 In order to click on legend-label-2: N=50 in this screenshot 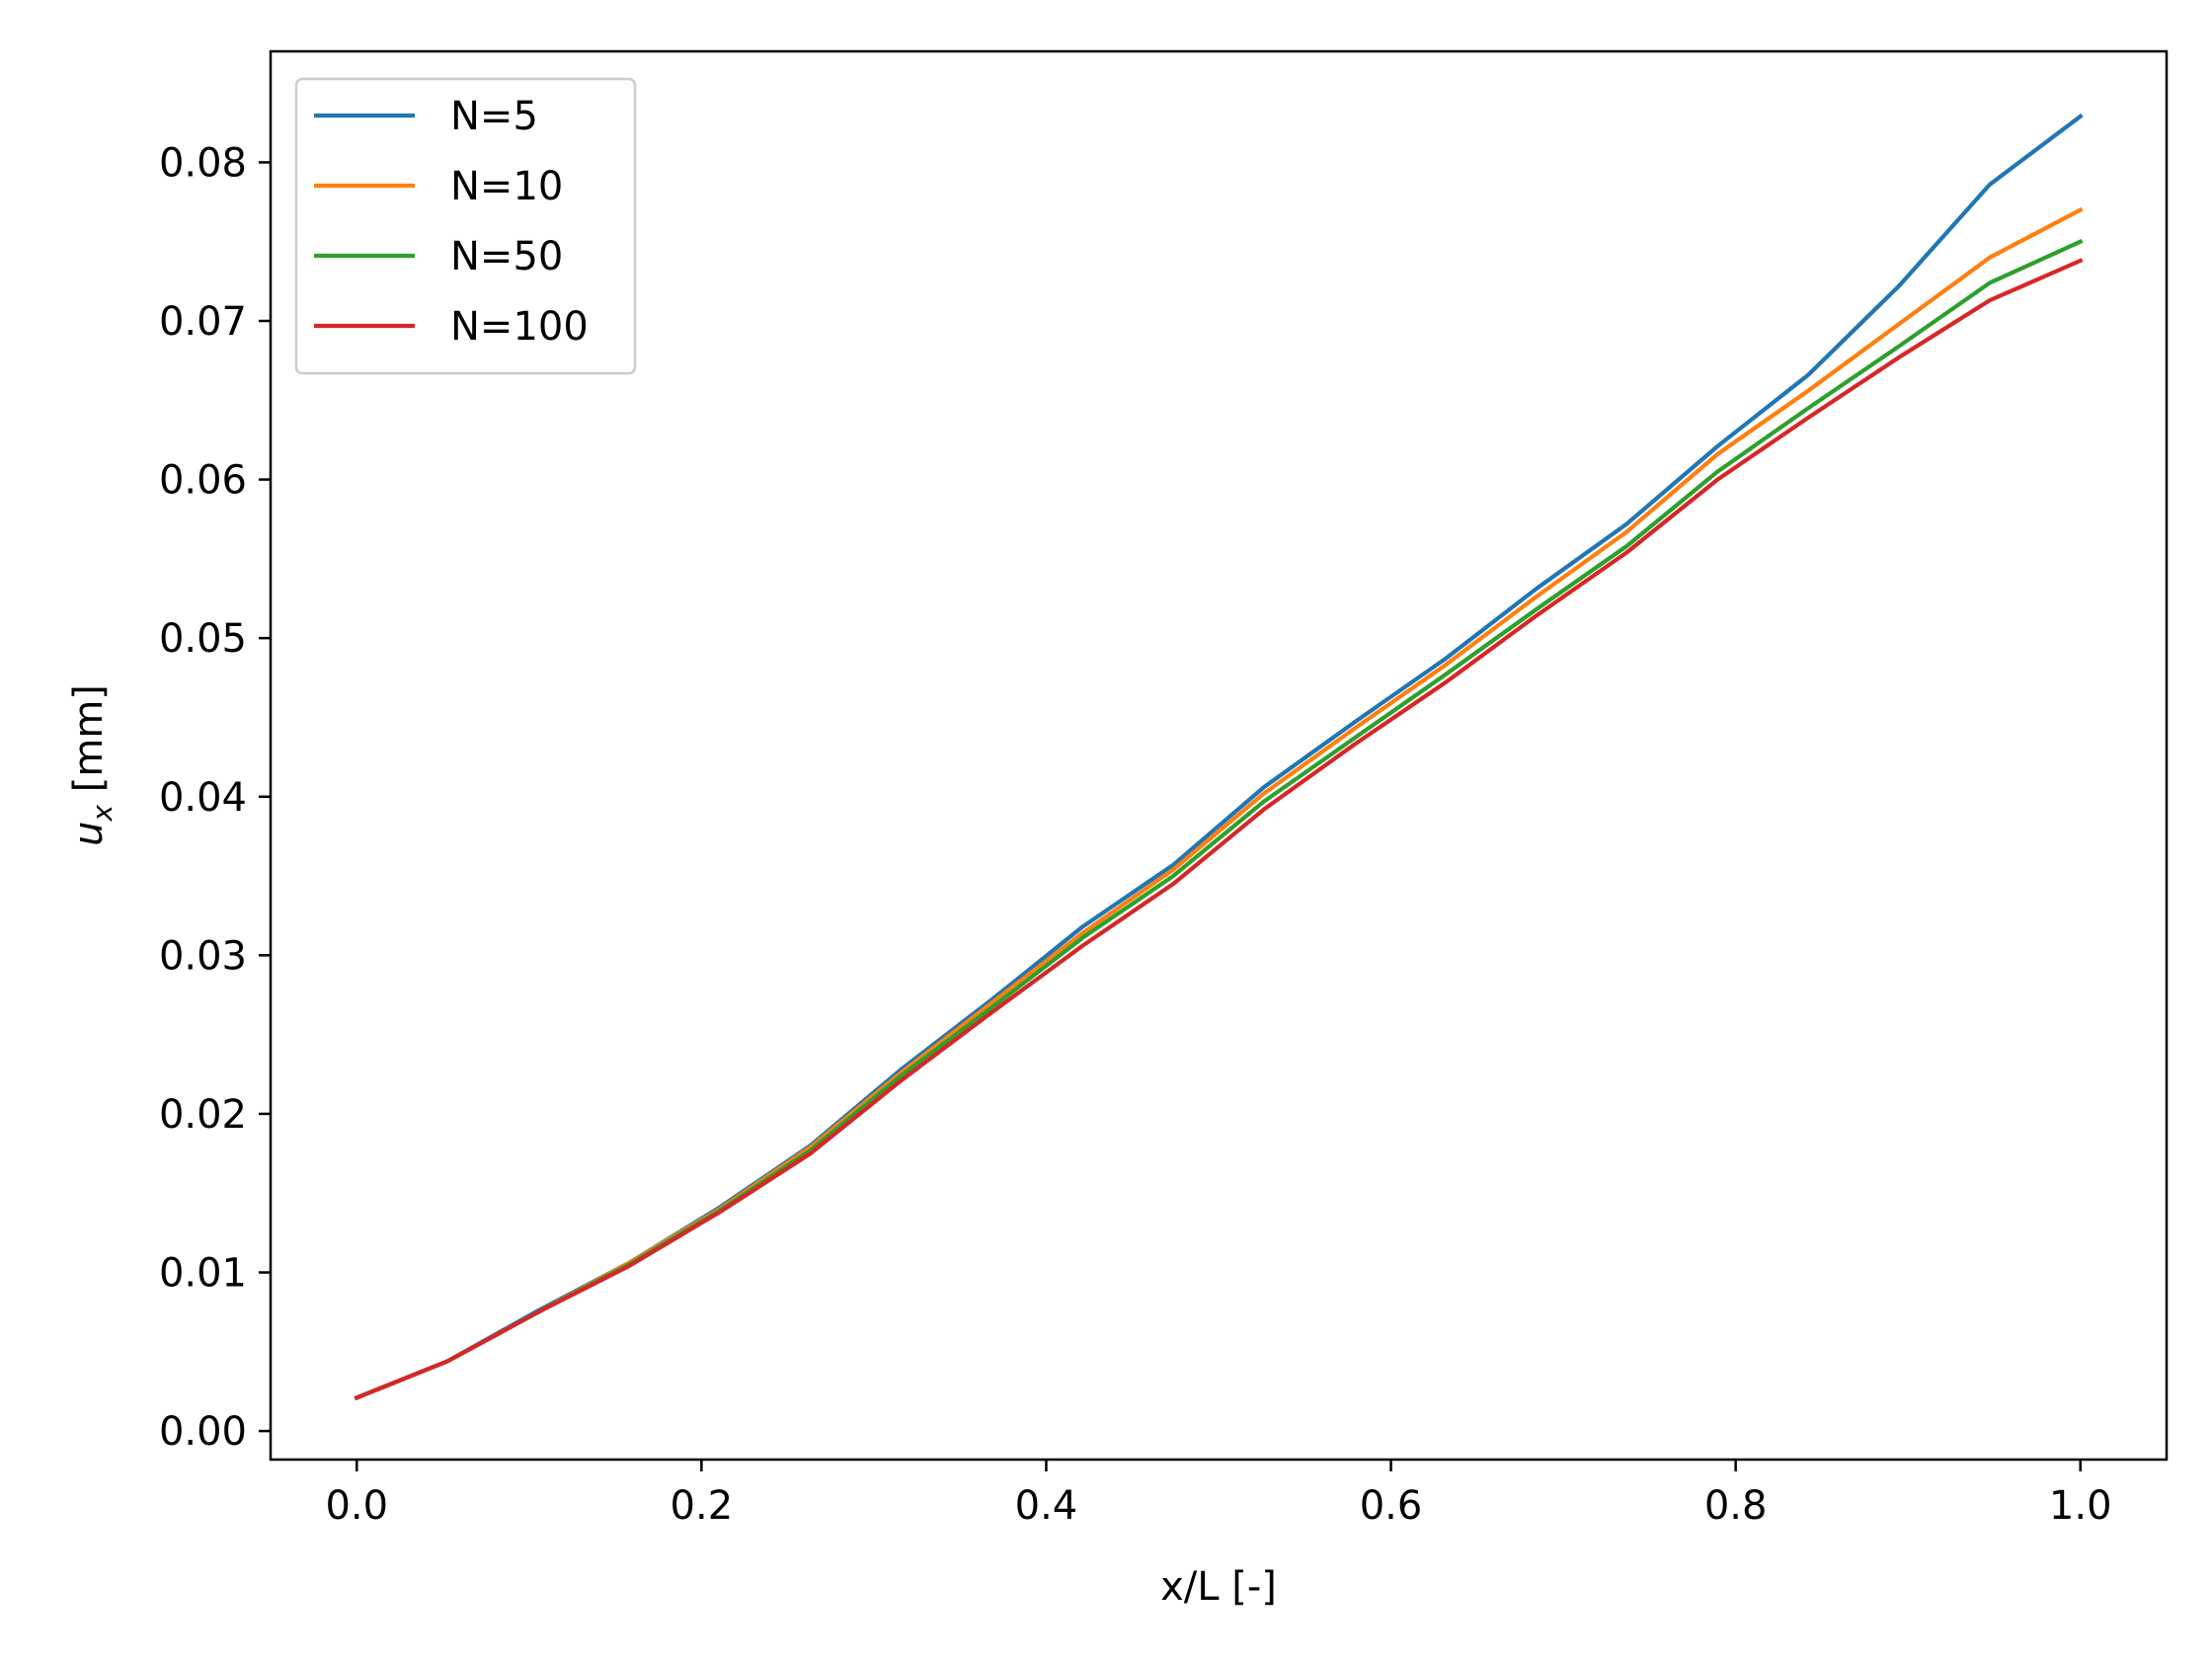, I will do `click(507, 256)`.